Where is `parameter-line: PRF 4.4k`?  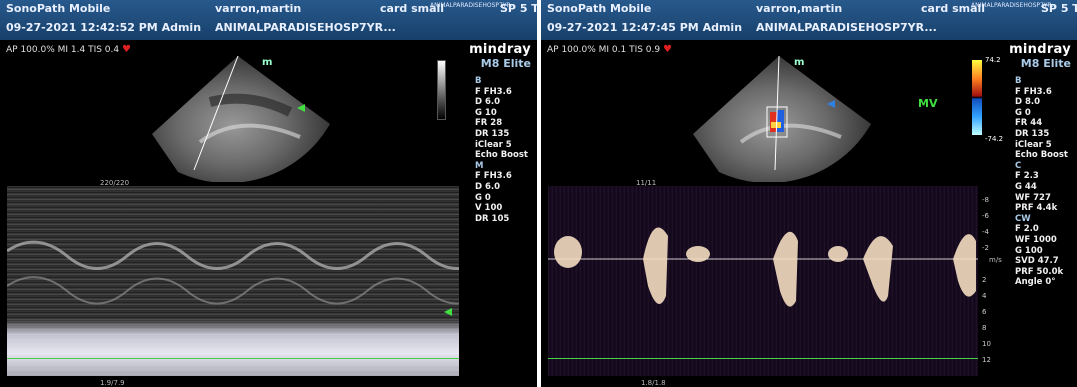 parameter-line: PRF 4.4k is located at coordinates (1036, 208).